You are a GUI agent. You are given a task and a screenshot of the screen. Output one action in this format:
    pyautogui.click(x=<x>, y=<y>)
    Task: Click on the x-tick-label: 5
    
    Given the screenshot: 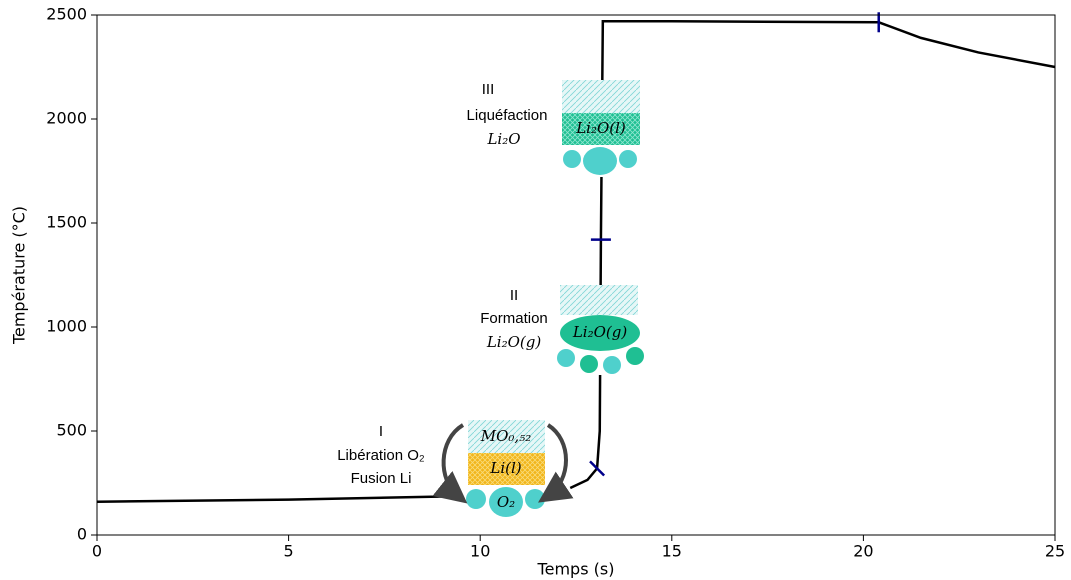 What is the action you would take?
    pyautogui.click(x=289, y=551)
    